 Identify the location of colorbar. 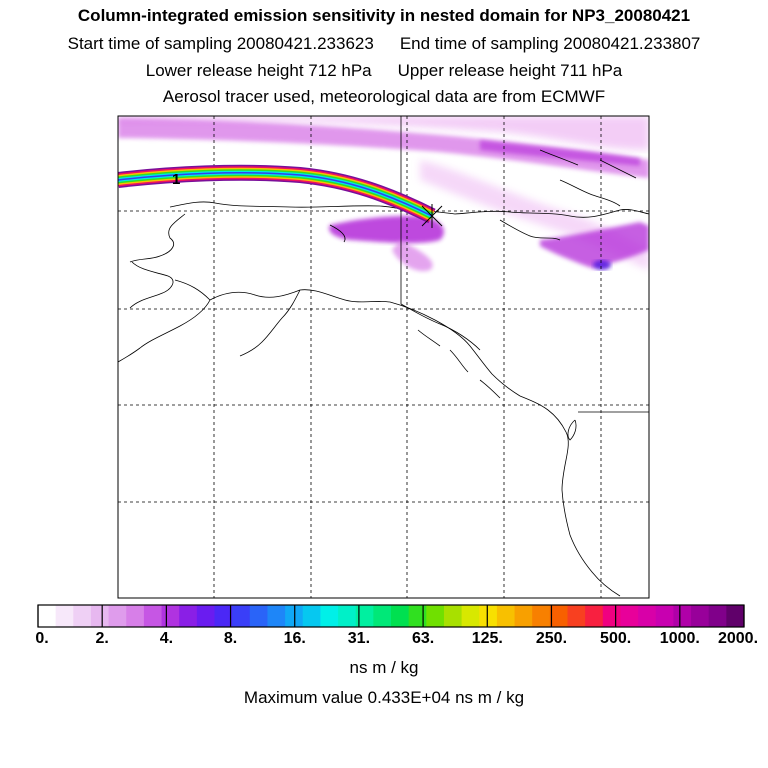
(391, 616).